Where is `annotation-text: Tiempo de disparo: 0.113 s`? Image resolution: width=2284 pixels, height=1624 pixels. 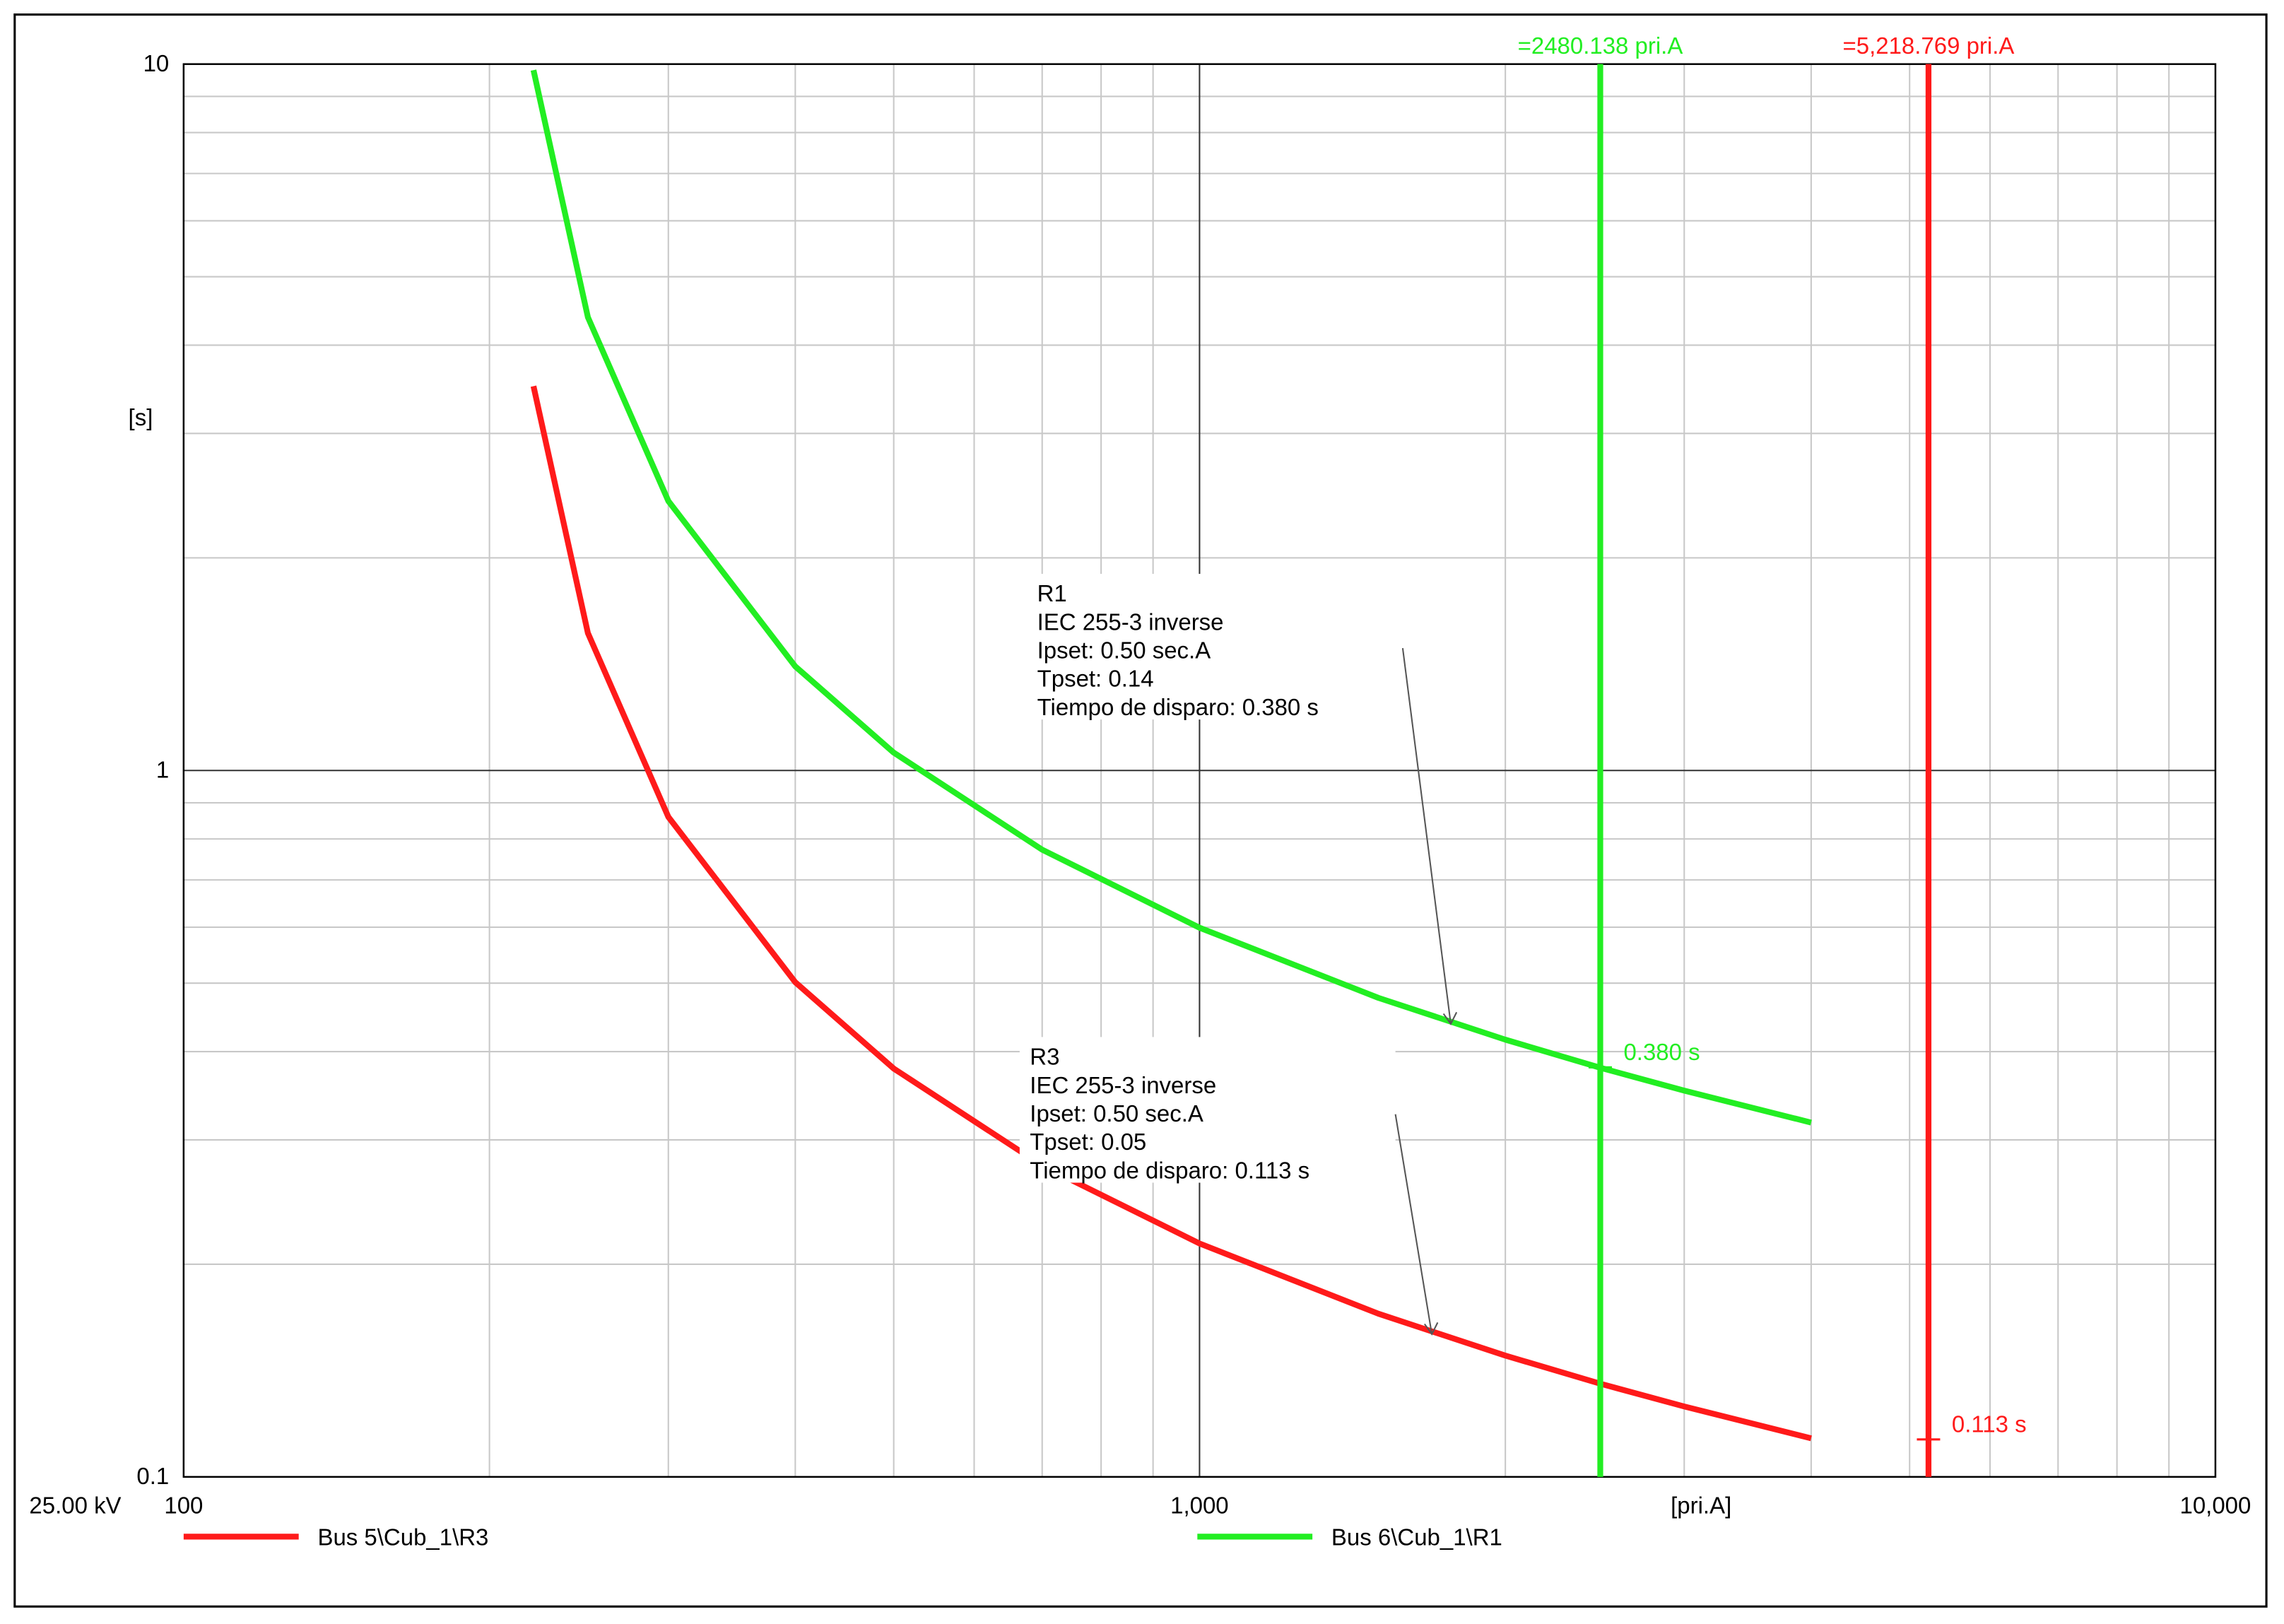 annotation-text: Tiempo de disparo: 0.113 s is located at coordinates (1169, 1170).